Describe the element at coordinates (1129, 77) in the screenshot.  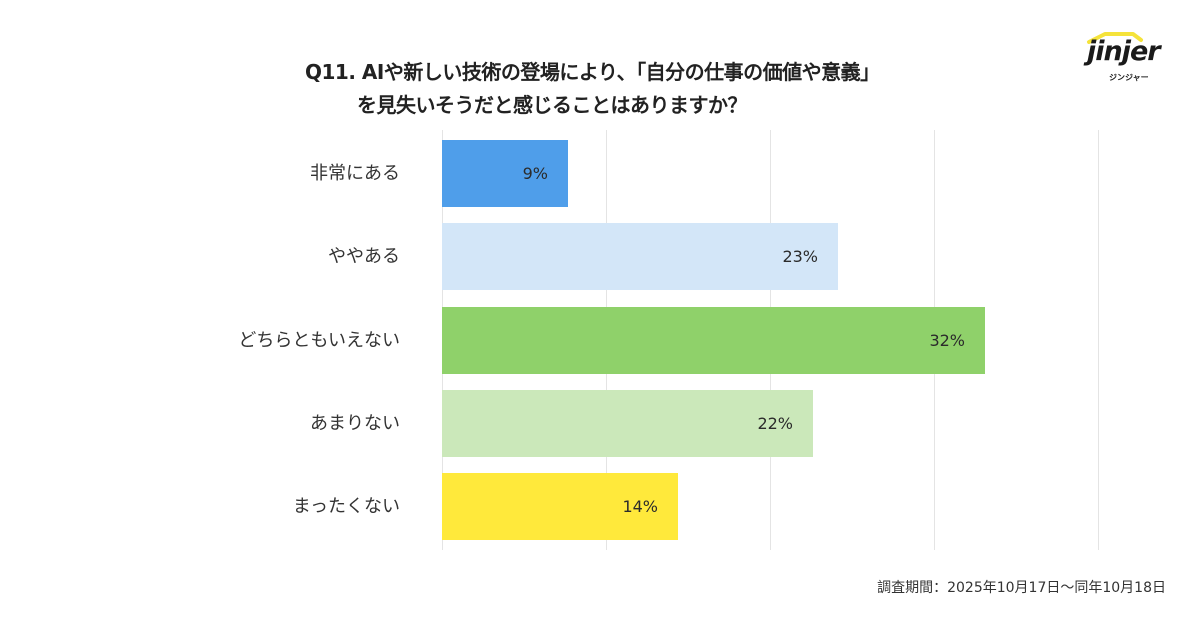
I see `logo-kana: ジンジャー` at that location.